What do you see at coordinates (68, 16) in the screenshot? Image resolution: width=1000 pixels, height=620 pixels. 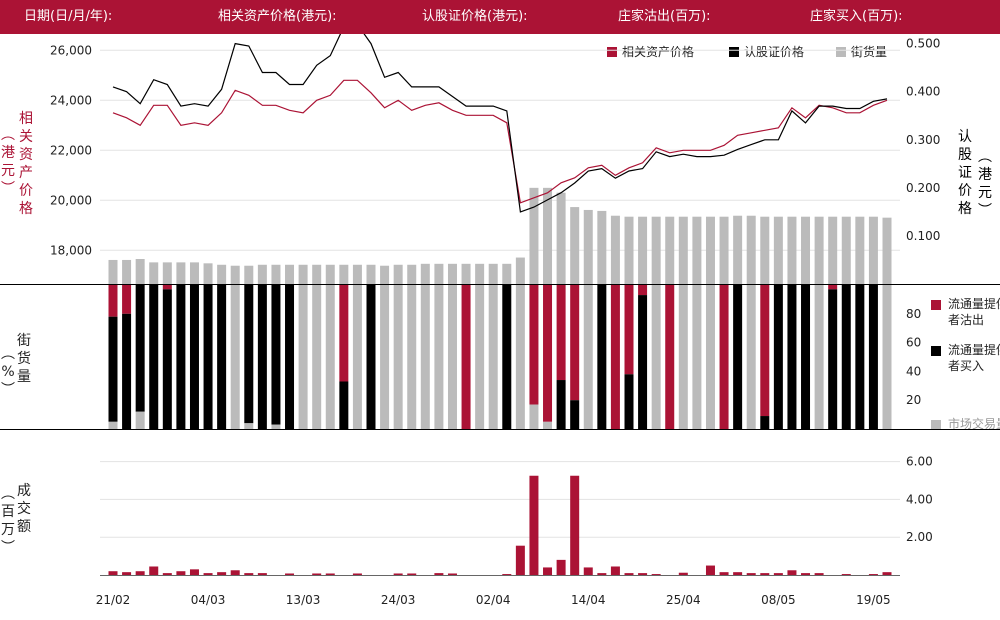 I see `date-label: 日期(日/月/年):` at bounding box center [68, 16].